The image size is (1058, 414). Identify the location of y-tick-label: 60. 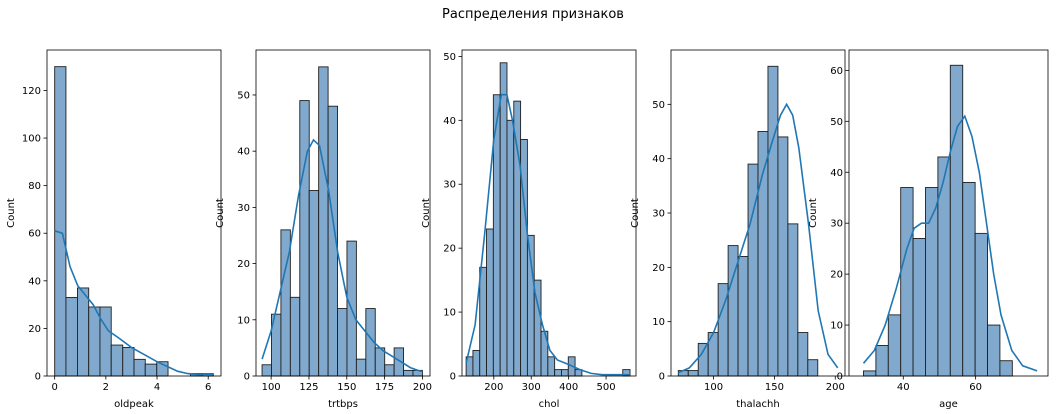
(34, 234).